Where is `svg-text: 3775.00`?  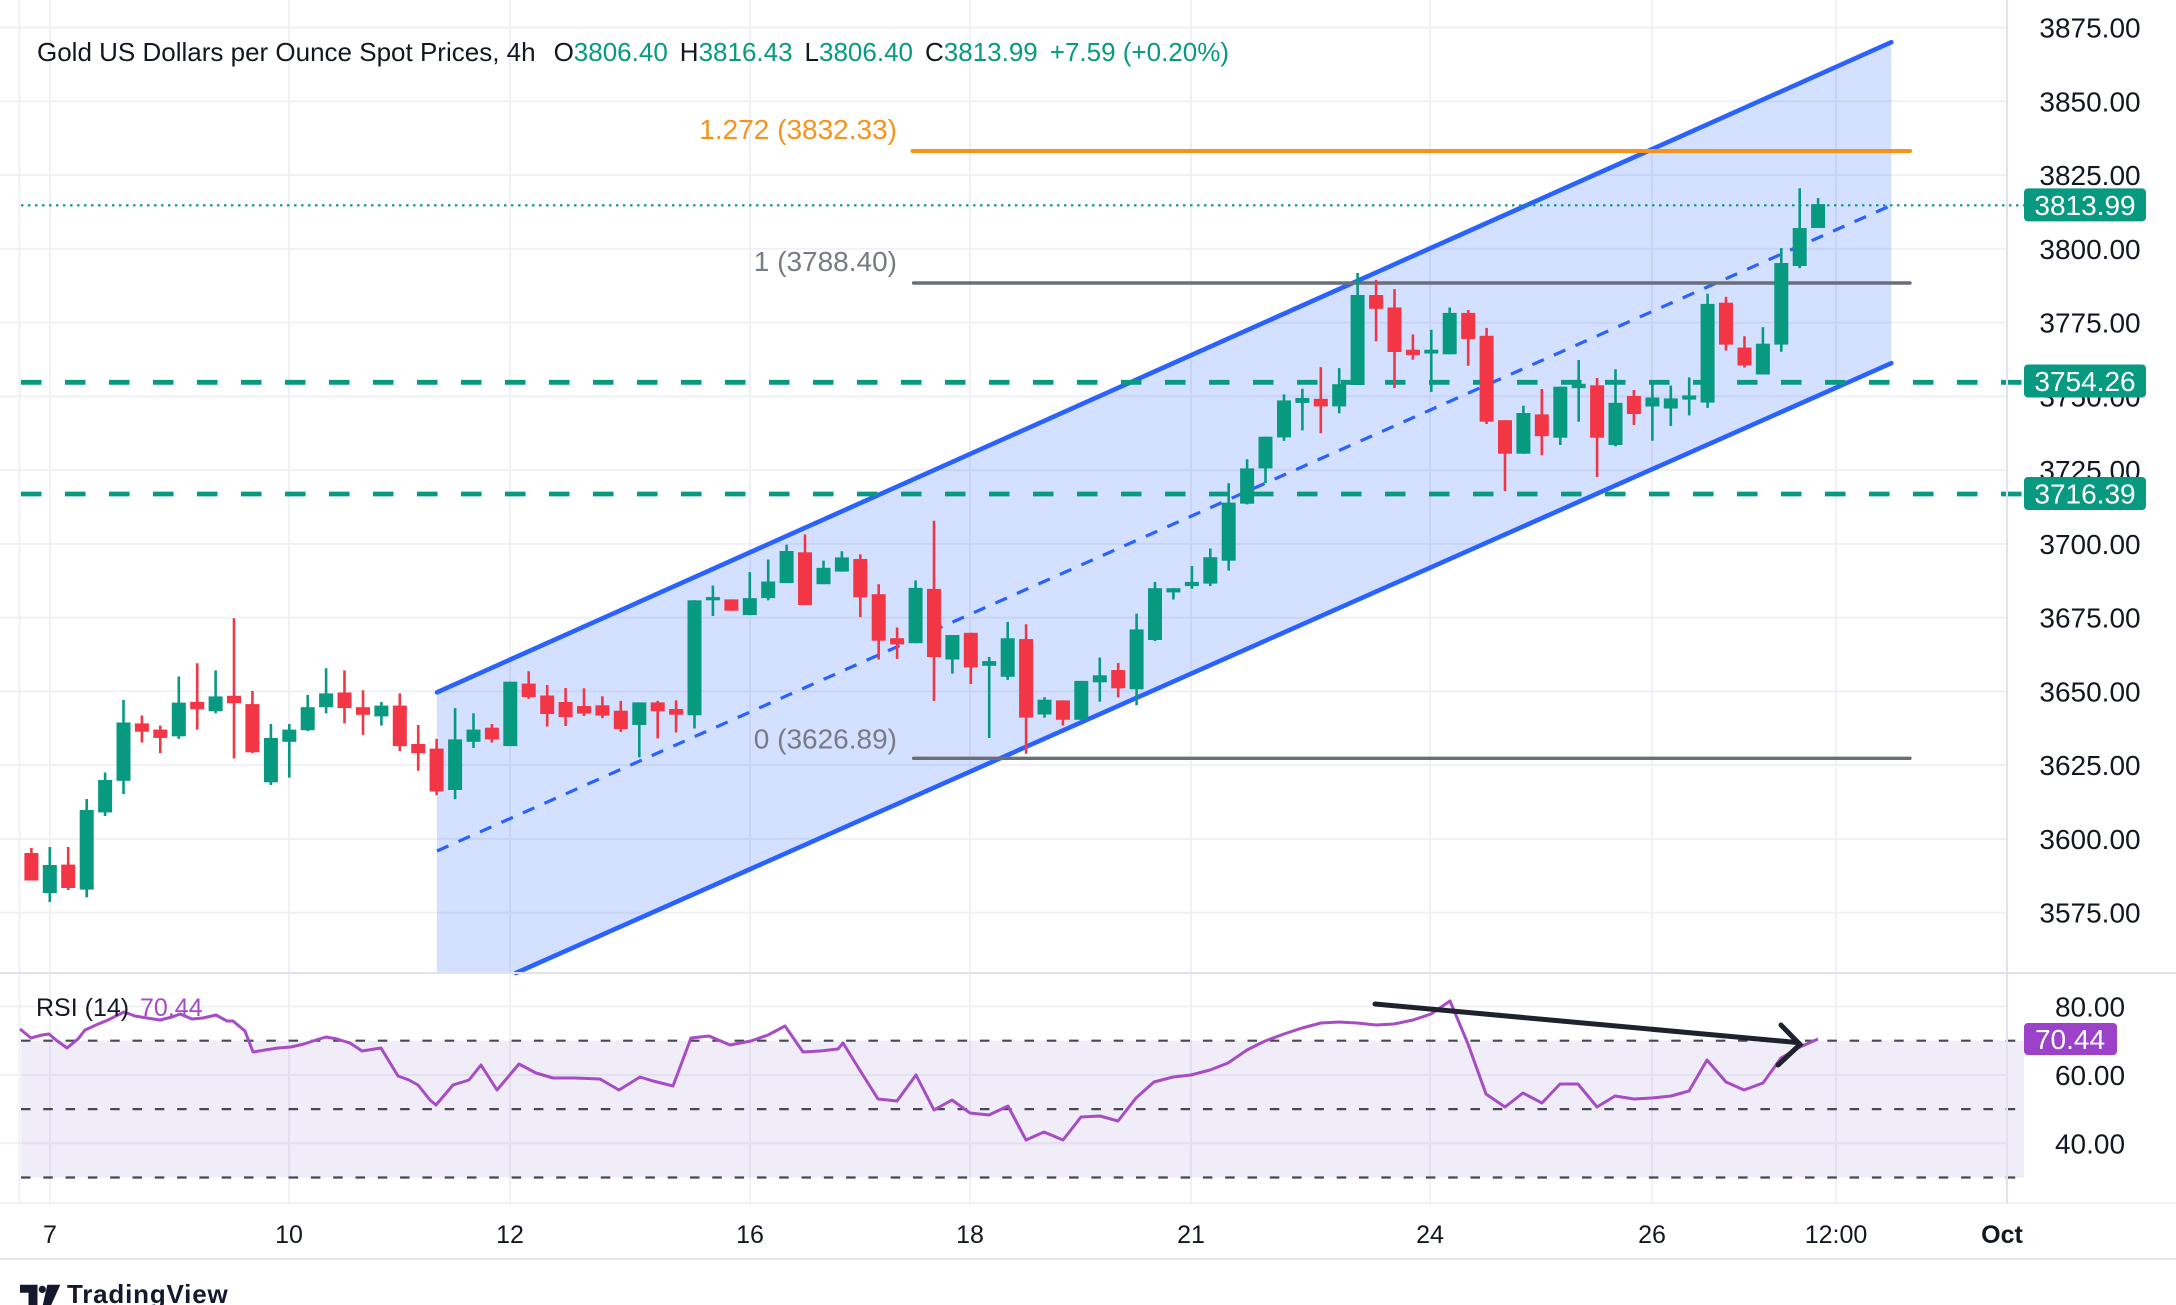
svg-text: 3775.00 is located at coordinates (2089, 323).